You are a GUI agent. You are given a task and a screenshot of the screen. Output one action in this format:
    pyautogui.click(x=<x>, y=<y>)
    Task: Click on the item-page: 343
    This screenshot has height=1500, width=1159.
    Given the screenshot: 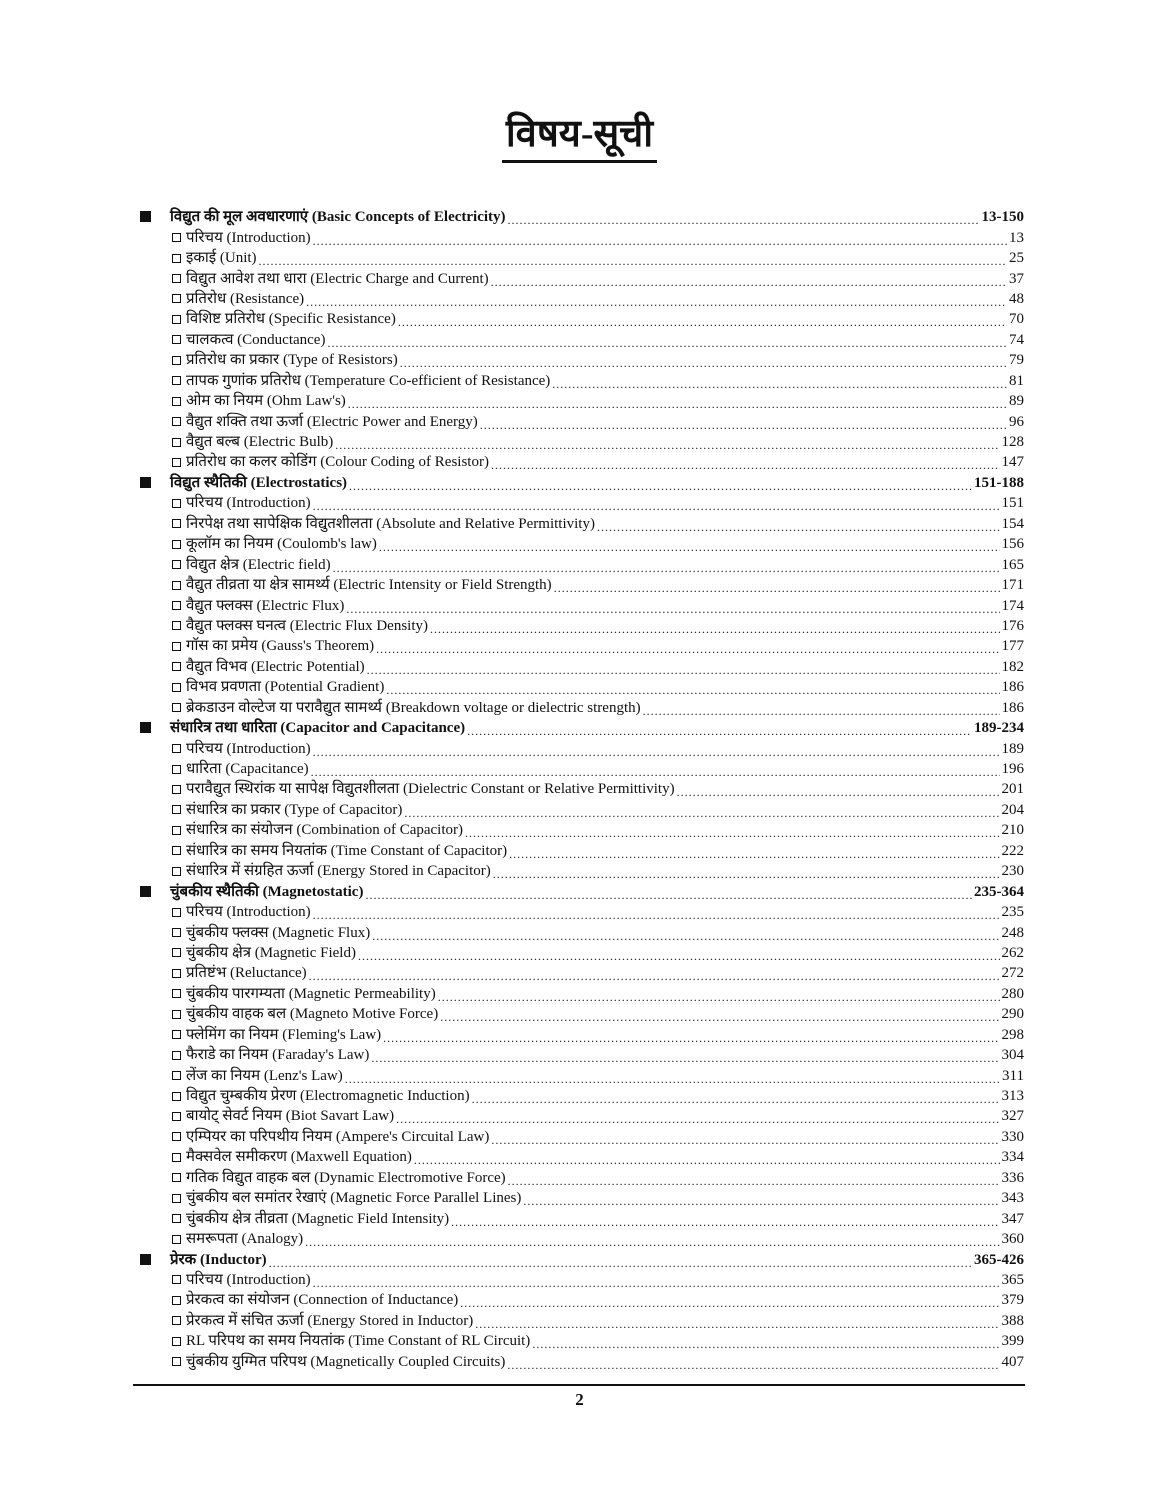 What is the action you would take?
    pyautogui.click(x=1013, y=1198)
    